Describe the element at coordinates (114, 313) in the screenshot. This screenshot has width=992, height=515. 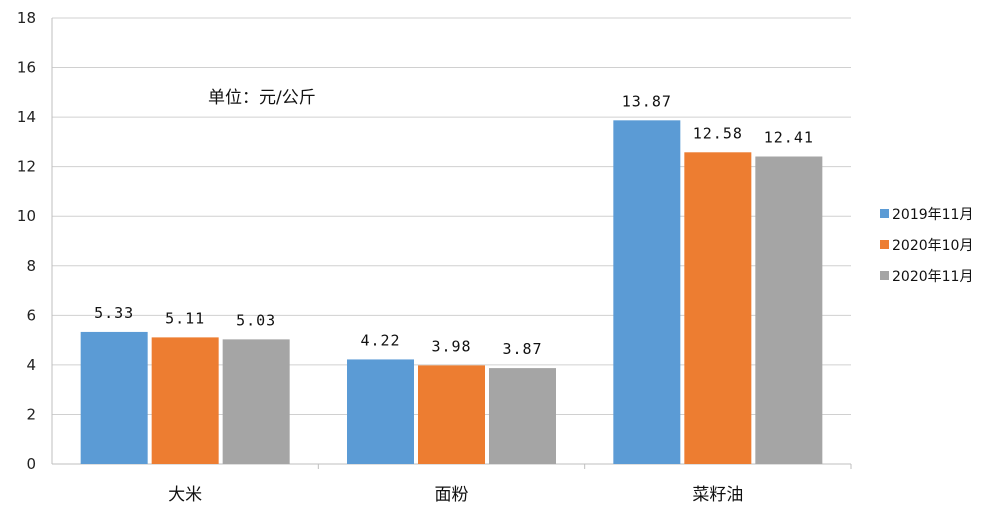
I see `data-label: 5.33` at that location.